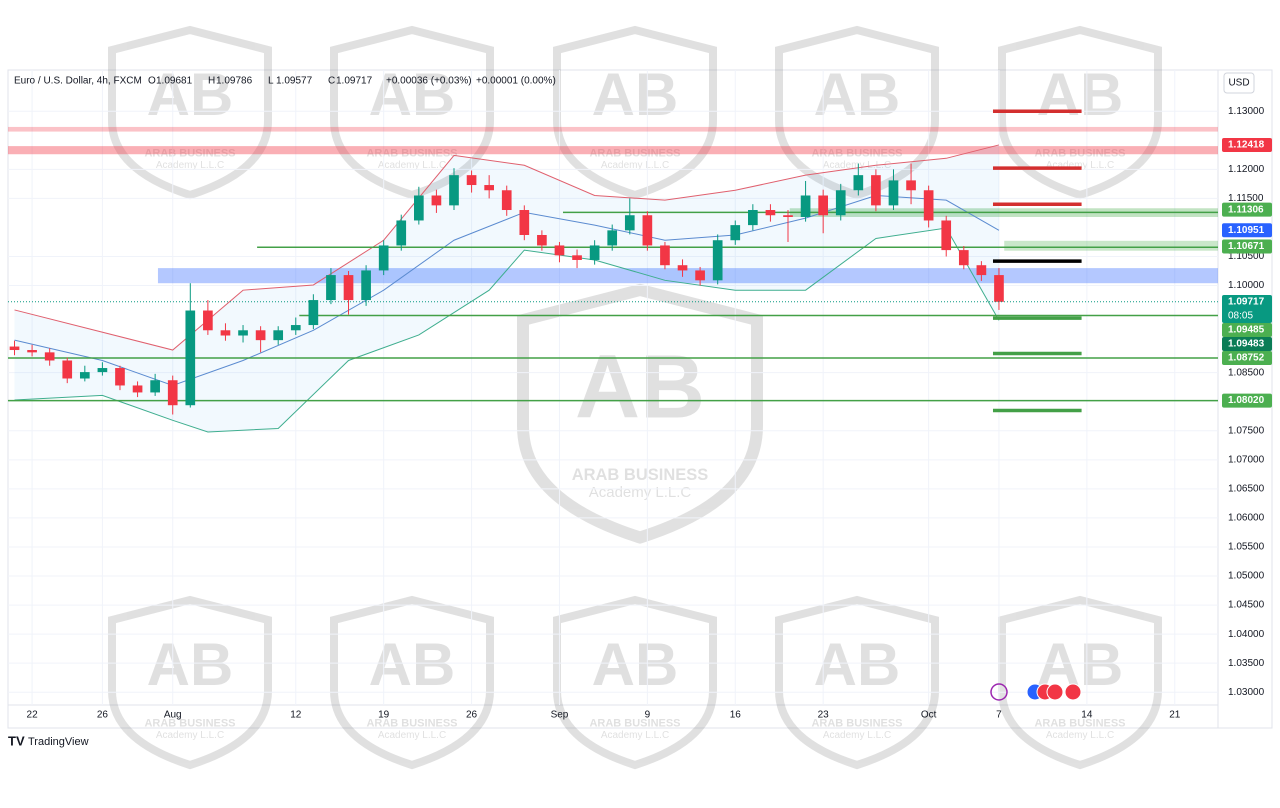  I want to click on change: +0.00036 (+0.03%), so click(429, 81).